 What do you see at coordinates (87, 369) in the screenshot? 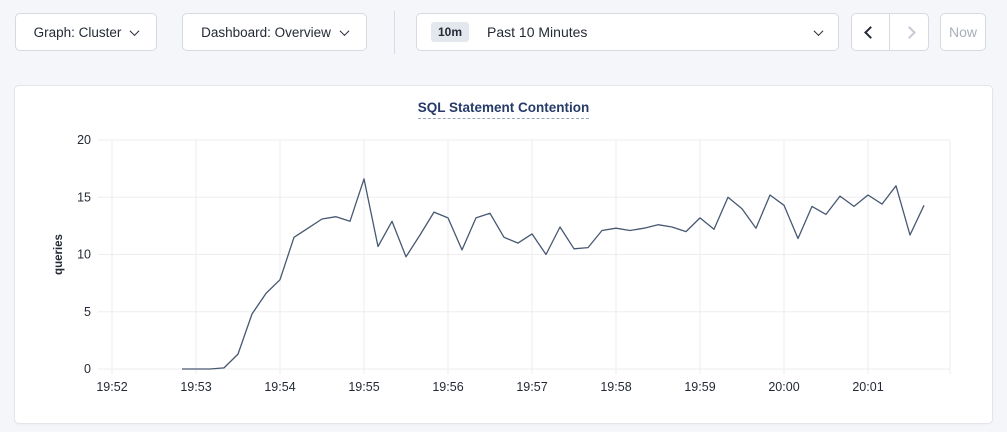
I see `y-tick-label: 0` at bounding box center [87, 369].